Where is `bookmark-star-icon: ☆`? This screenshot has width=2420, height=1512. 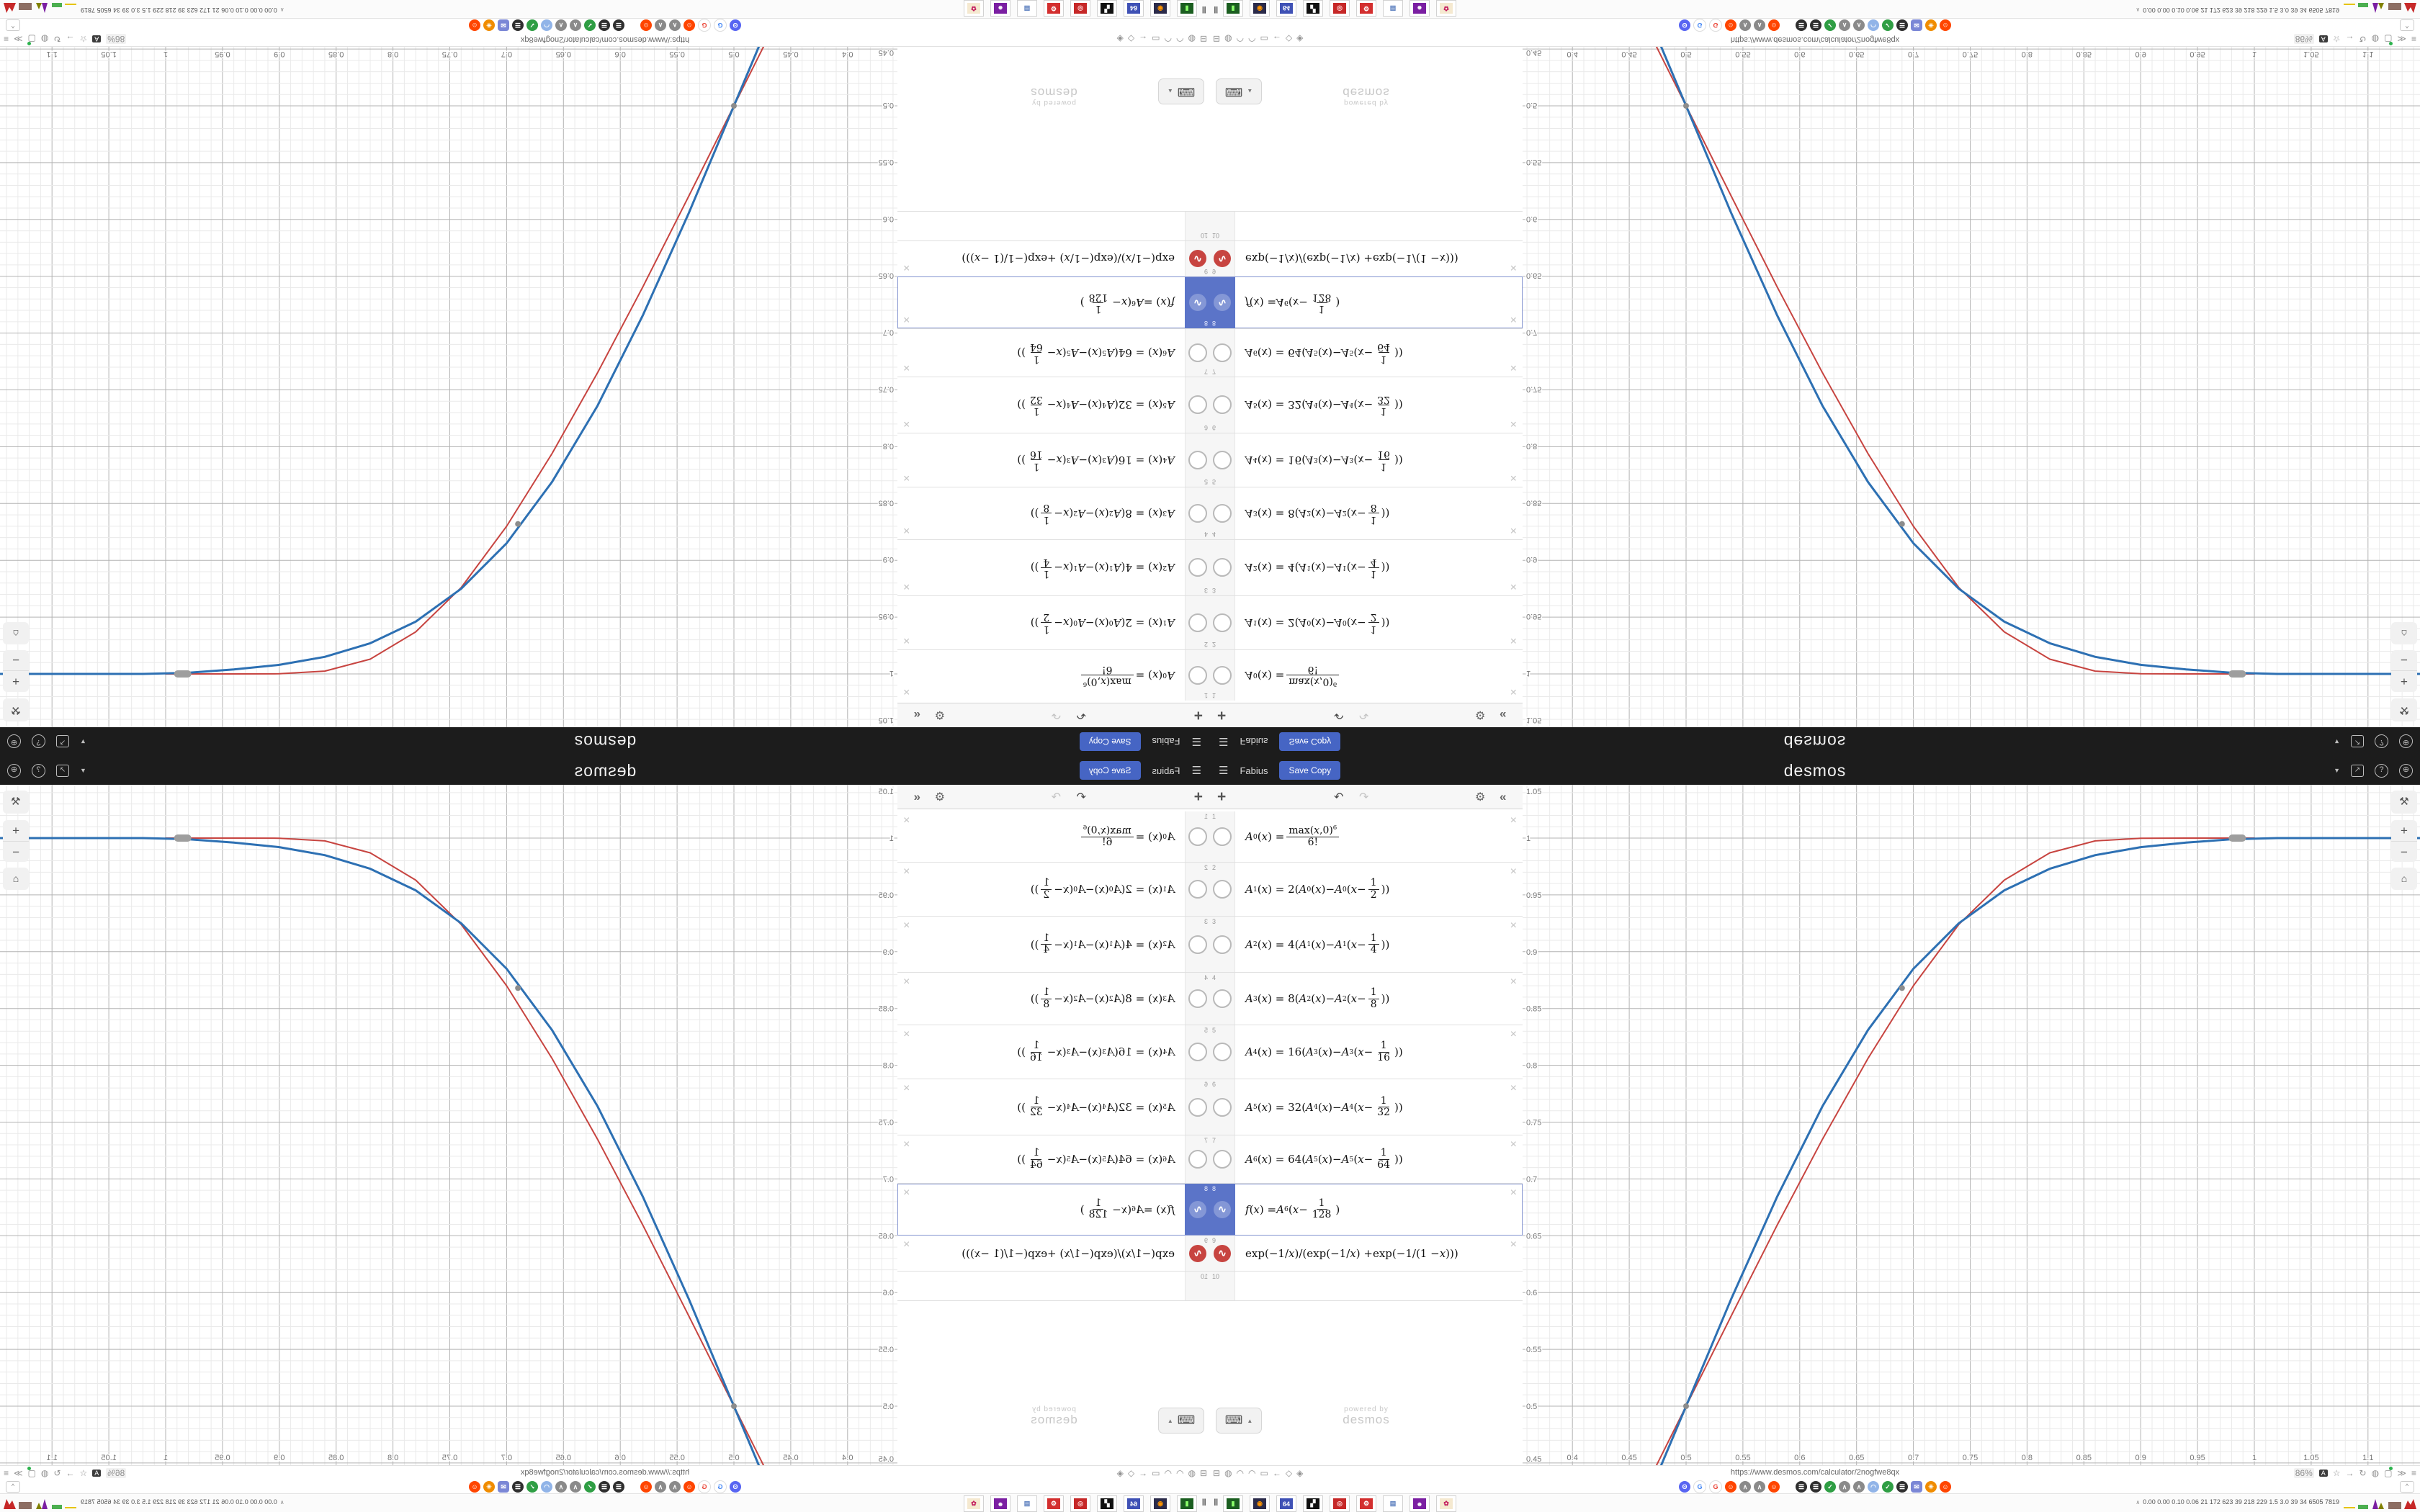
bookmark-star-icon: ☆ is located at coordinates (83, 39).